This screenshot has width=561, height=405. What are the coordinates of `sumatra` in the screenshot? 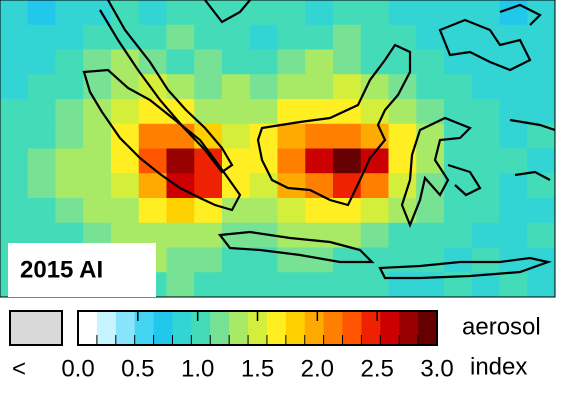 It's located at (162, 140).